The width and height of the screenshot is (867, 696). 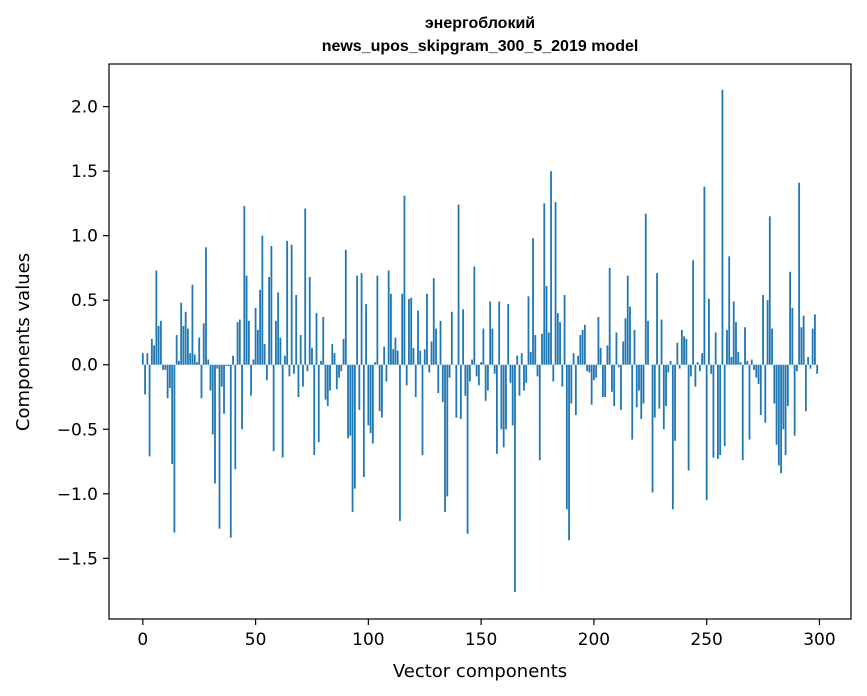 What do you see at coordinates (142, 640) in the screenshot?
I see `x-tick-label: 0` at bounding box center [142, 640].